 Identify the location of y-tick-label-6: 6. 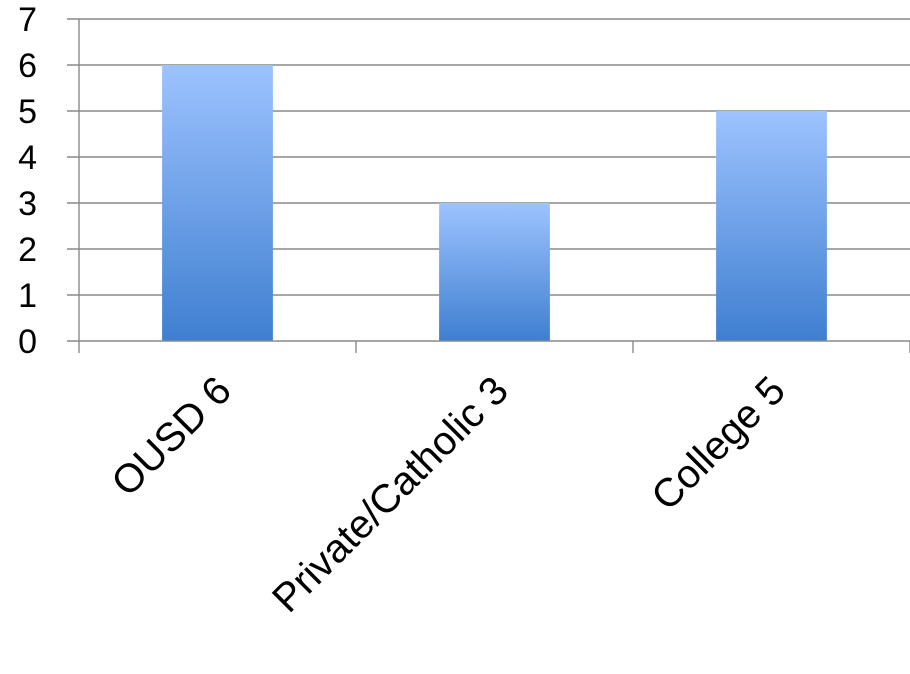
(27, 66).